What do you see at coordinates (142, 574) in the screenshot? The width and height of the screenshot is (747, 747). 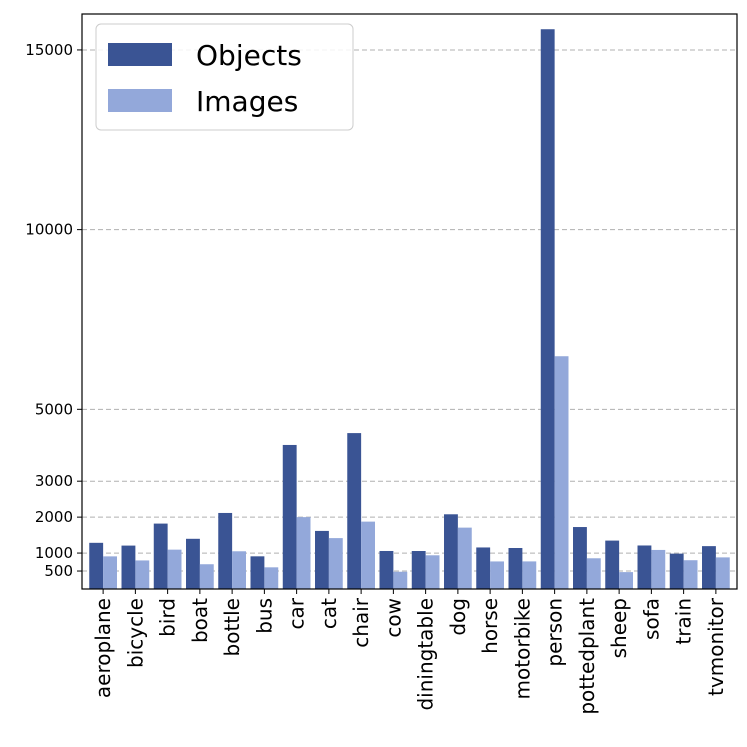 I see `bar-images-bicycle` at bounding box center [142, 574].